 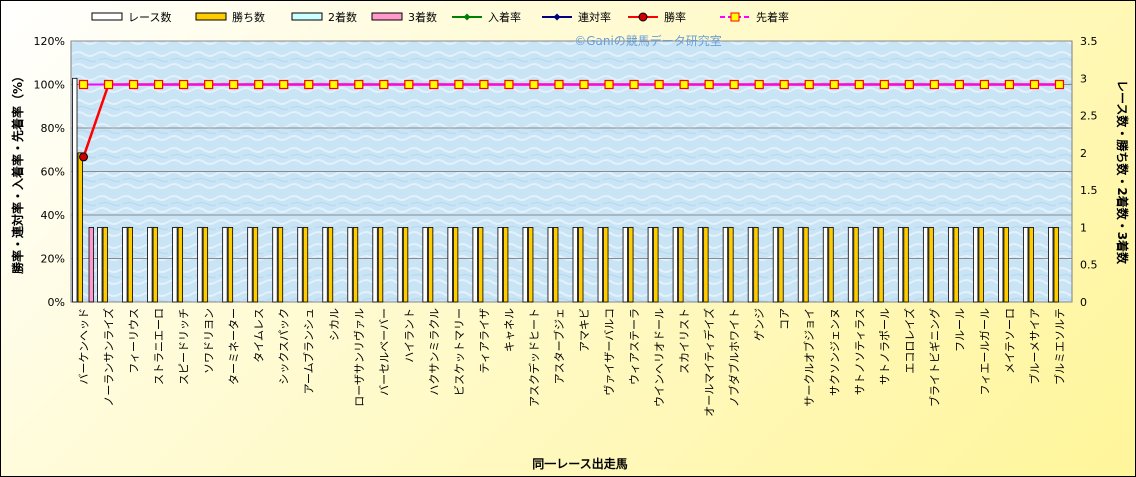 I want to click on watermark: ©Ganiの競馬データ研究室, so click(x=648, y=40).